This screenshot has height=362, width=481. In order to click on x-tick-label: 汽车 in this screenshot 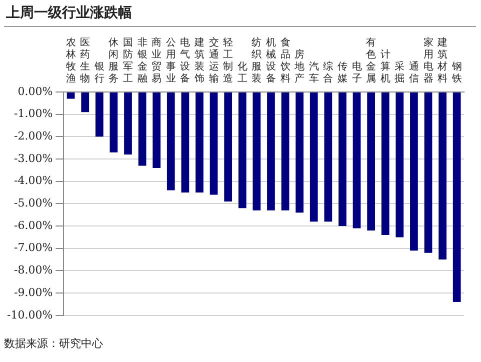, I will do `click(313, 72)`.